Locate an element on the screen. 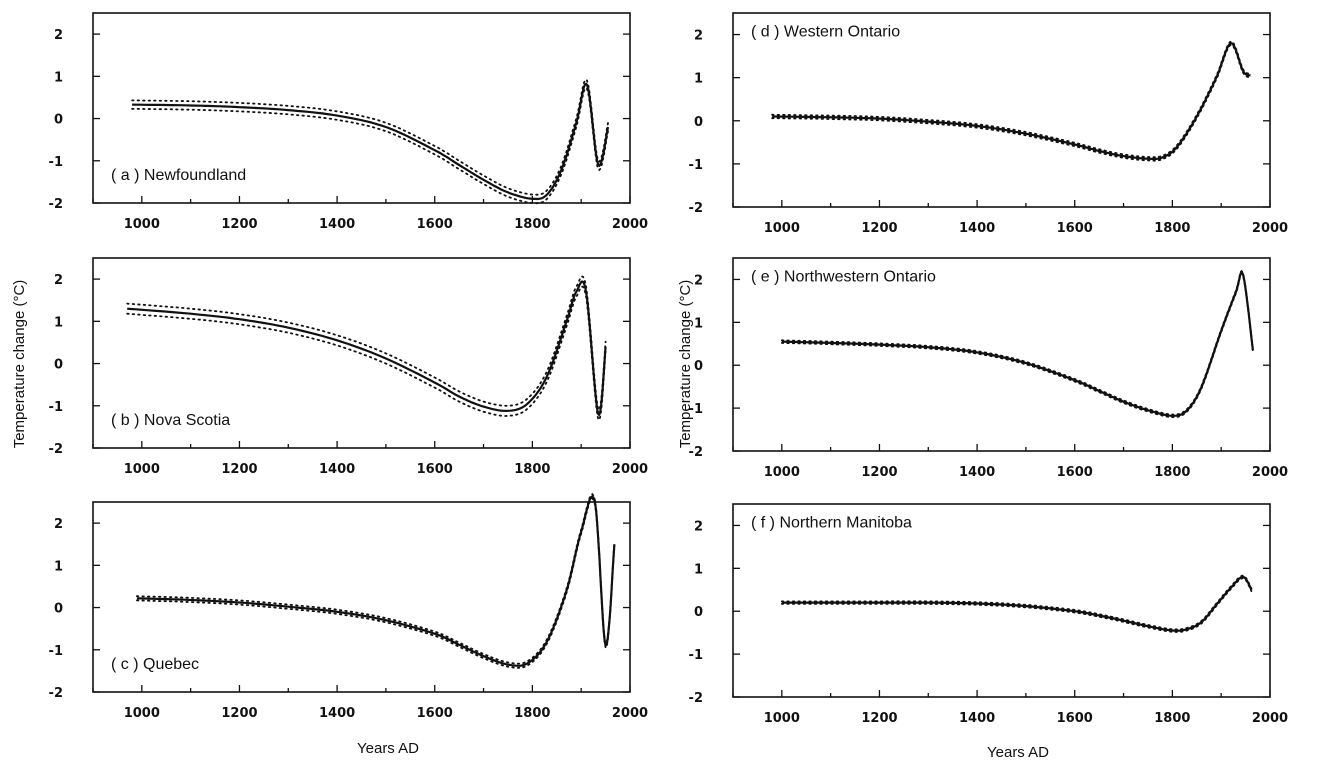 The width and height of the screenshot is (1324, 765). panel-label: ( d ) Western Ontario is located at coordinates (825, 32).